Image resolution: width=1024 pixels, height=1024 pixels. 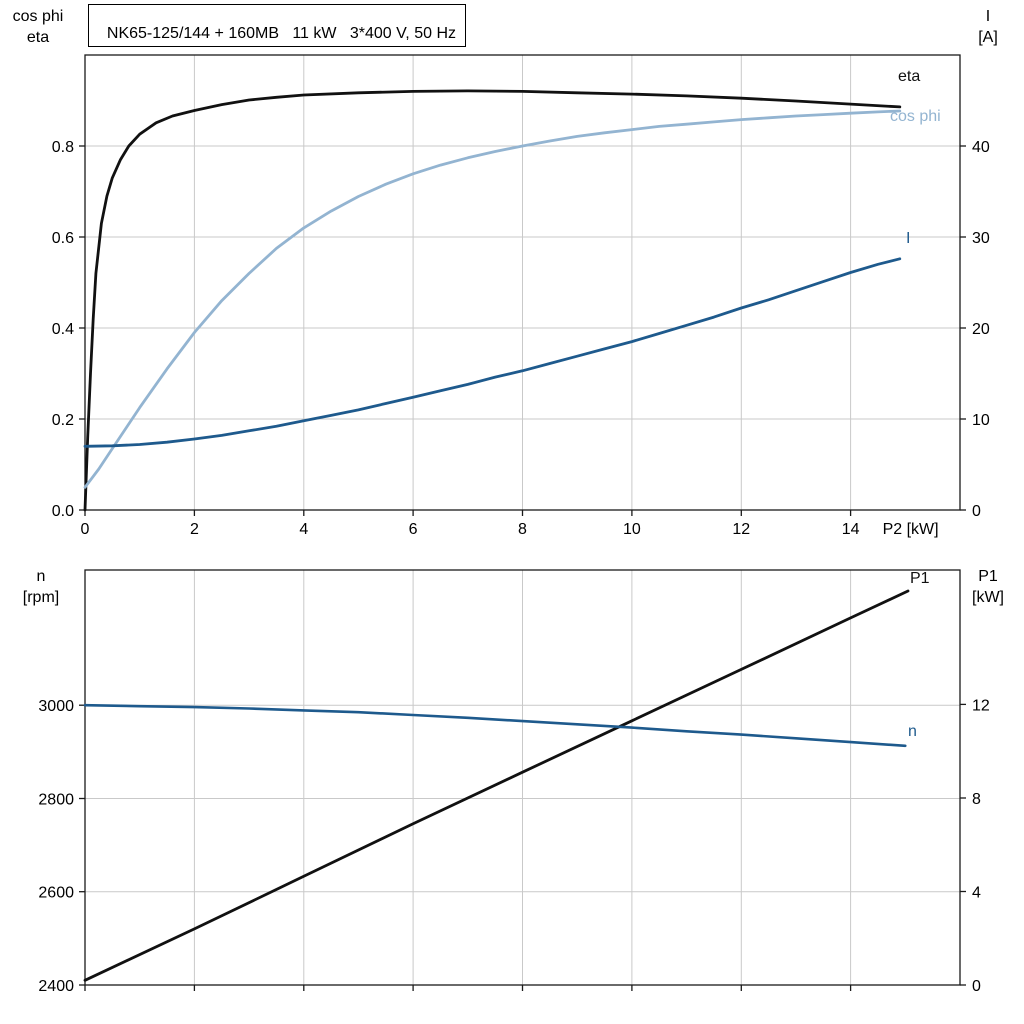 I want to click on x-tick-label: 8, so click(x=522, y=529).